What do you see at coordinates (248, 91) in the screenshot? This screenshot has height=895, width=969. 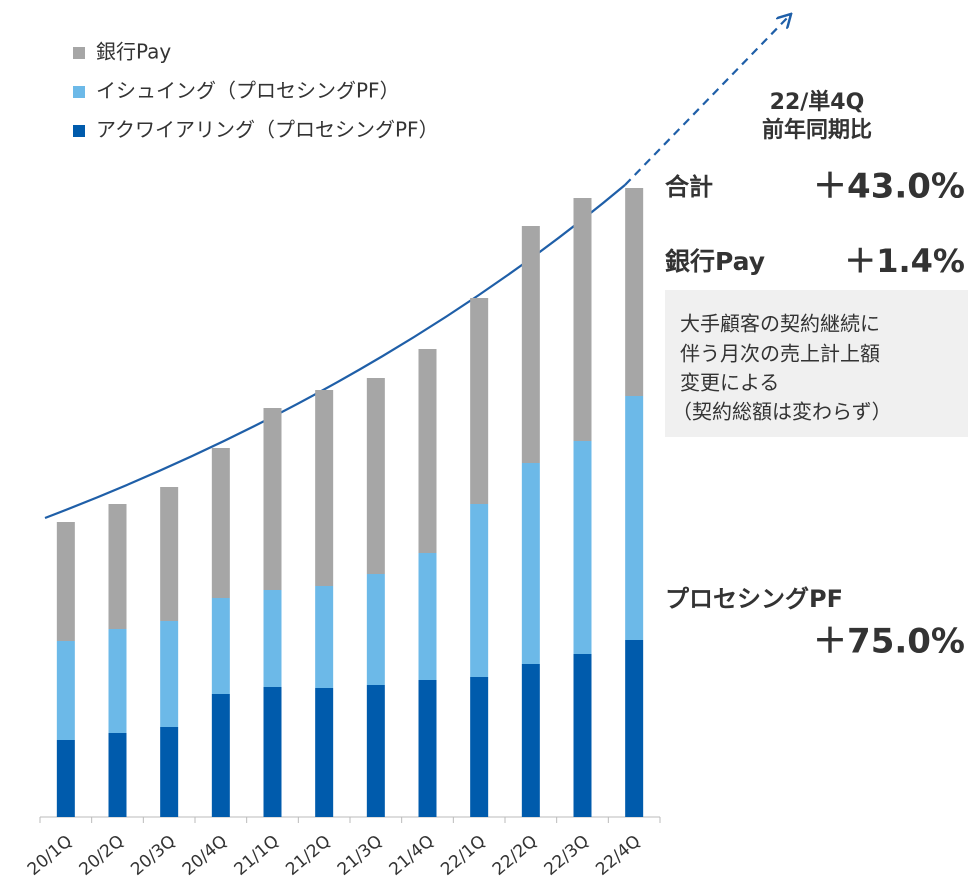 I see `legend-label: イシュイング（プロセシングPF）` at bounding box center [248, 91].